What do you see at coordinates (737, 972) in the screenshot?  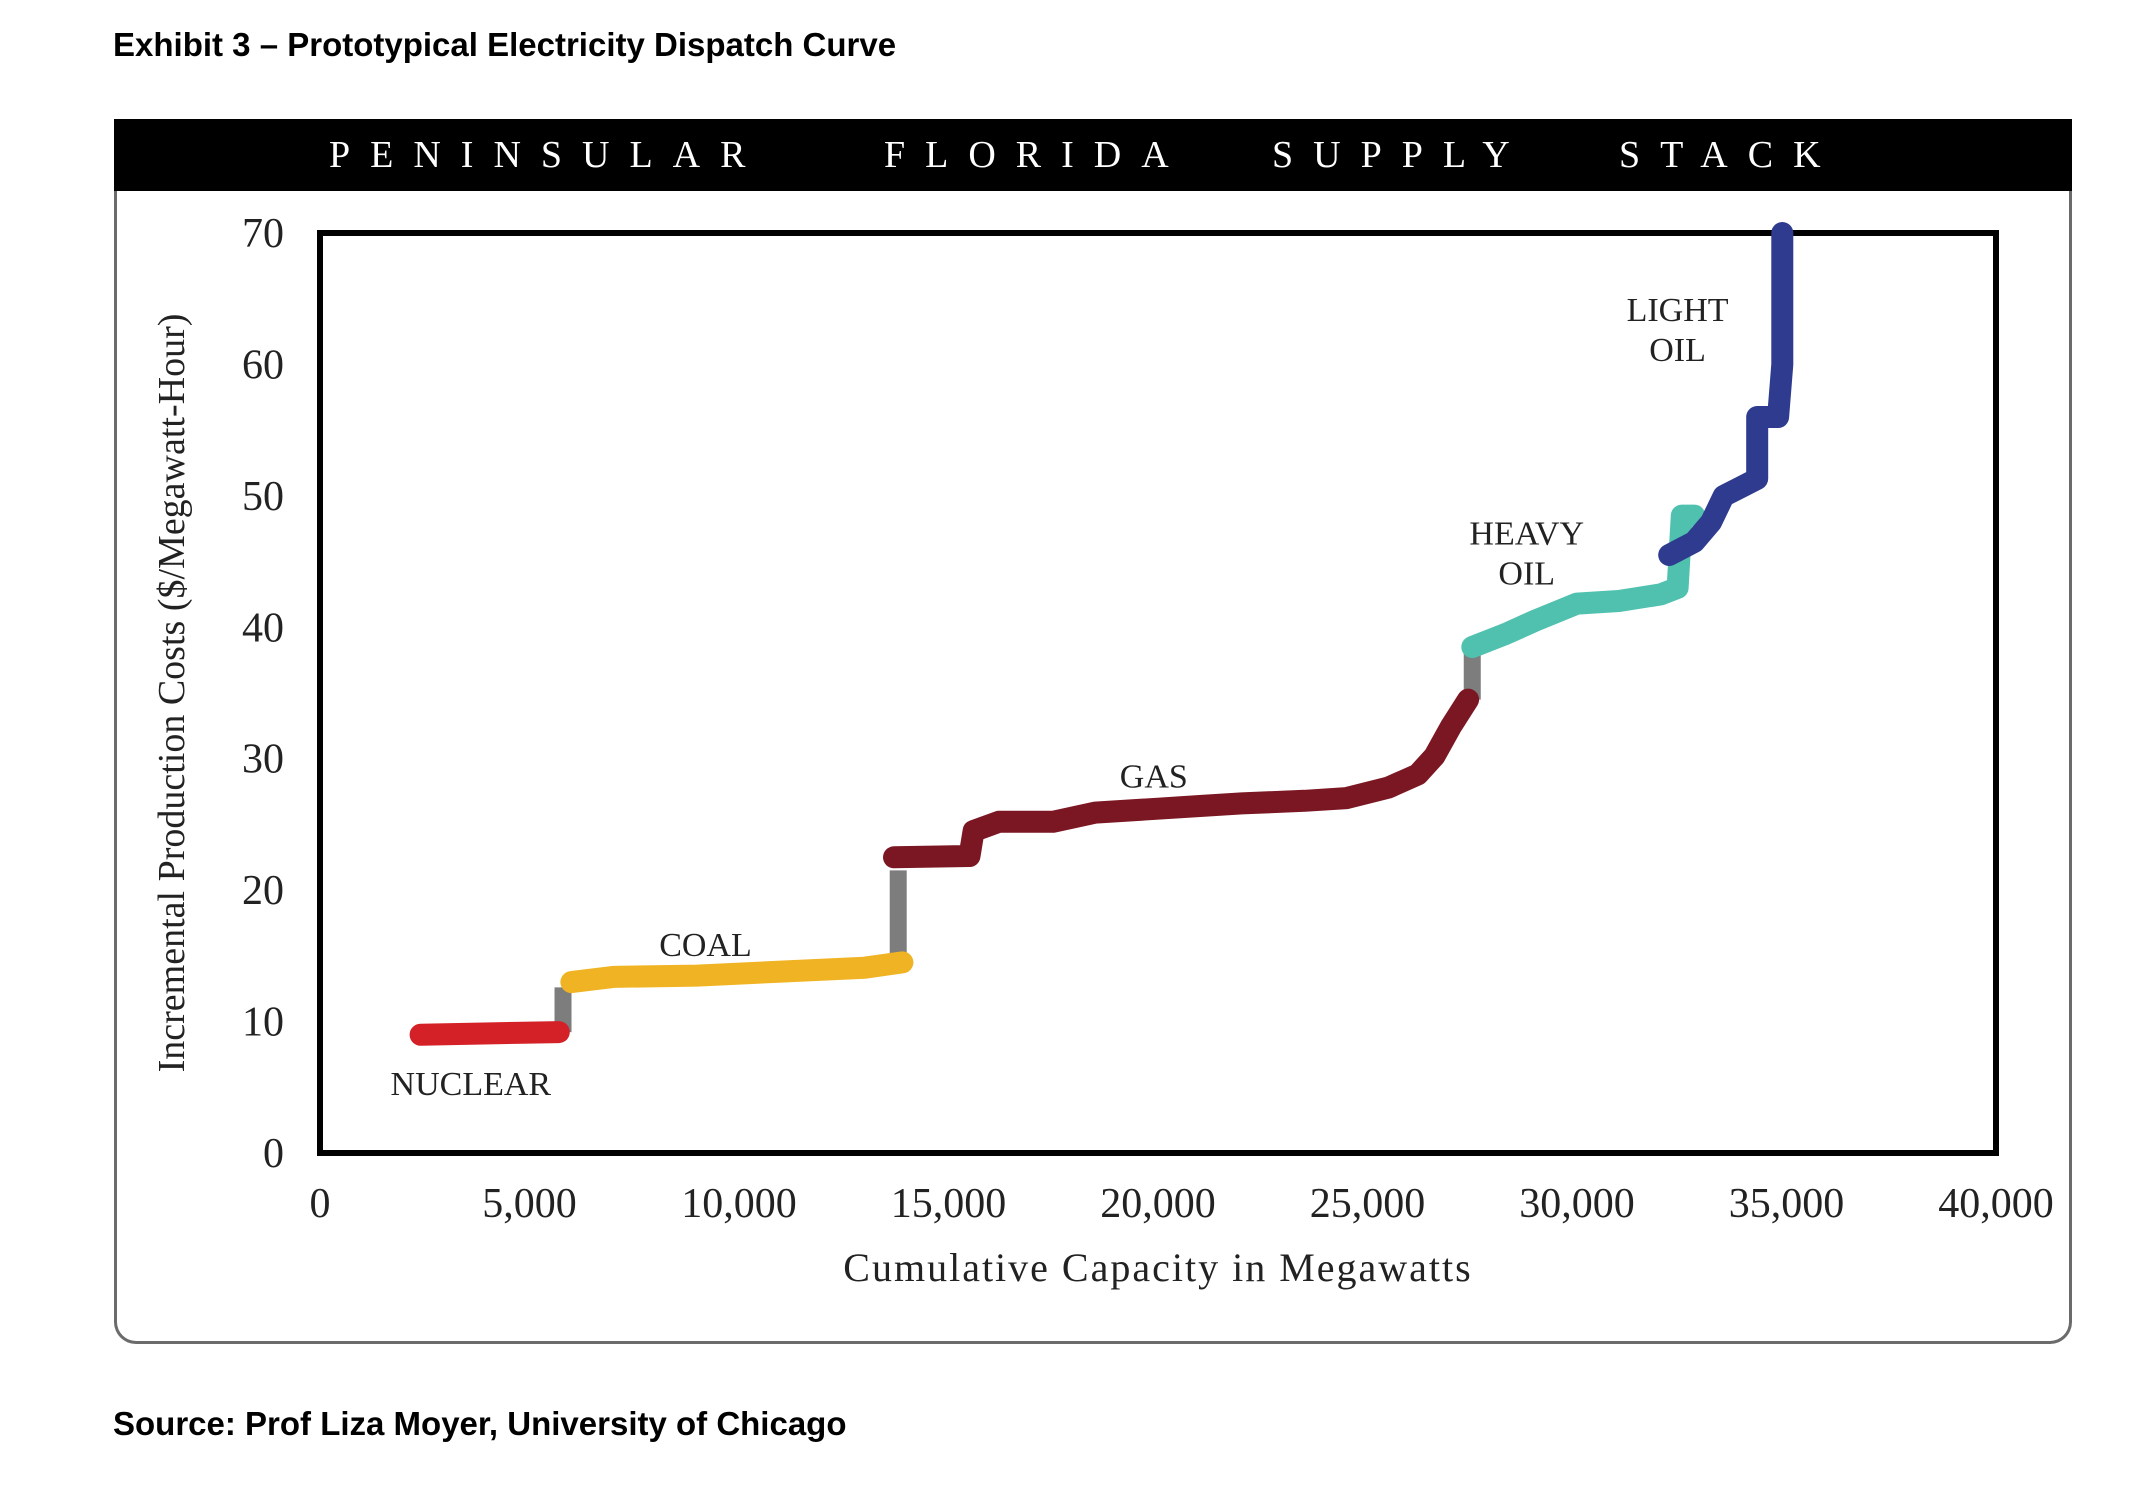 I see `series-line-coal` at bounding box center [737, 972].